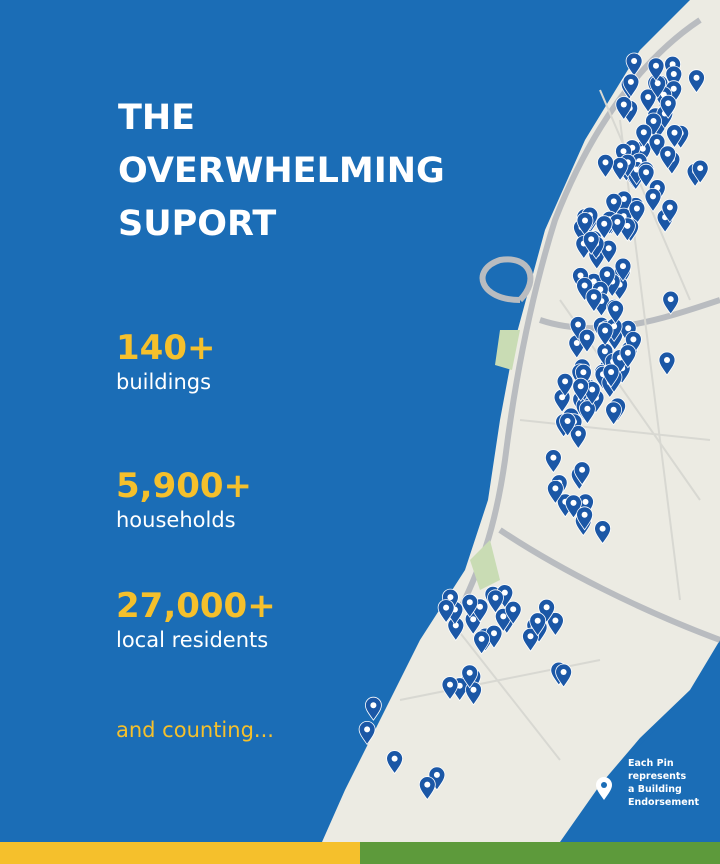  What do you see at coordinates (651, 763) in the screenshot?
I see `legend-line: Each Pin` at bounding box center [651, 763].